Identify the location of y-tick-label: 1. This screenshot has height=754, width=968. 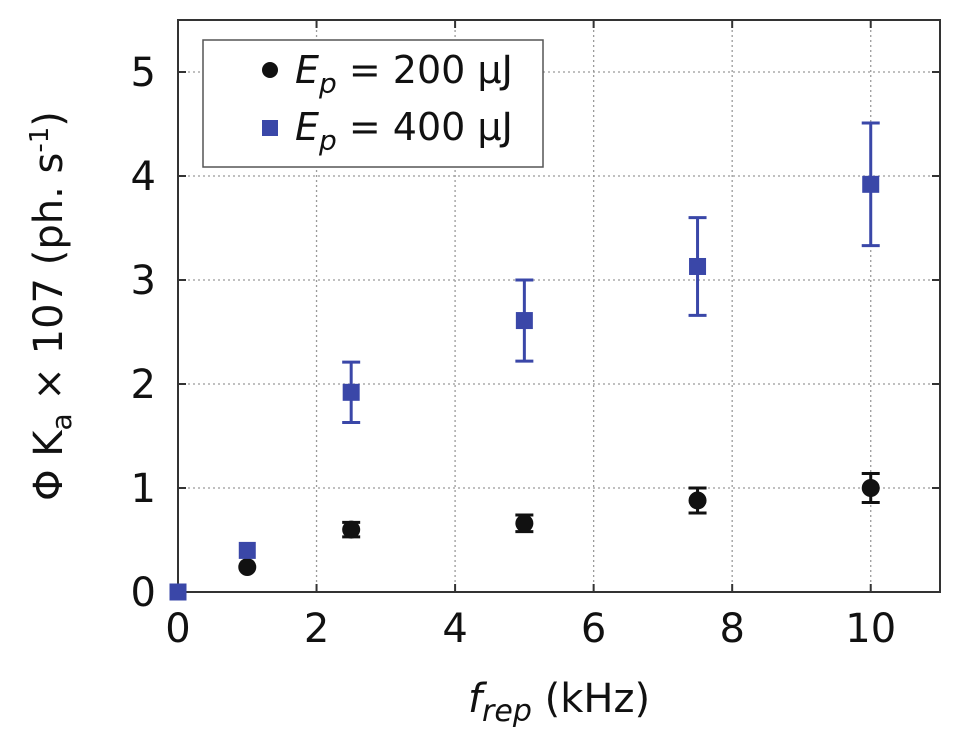
(143, 489).